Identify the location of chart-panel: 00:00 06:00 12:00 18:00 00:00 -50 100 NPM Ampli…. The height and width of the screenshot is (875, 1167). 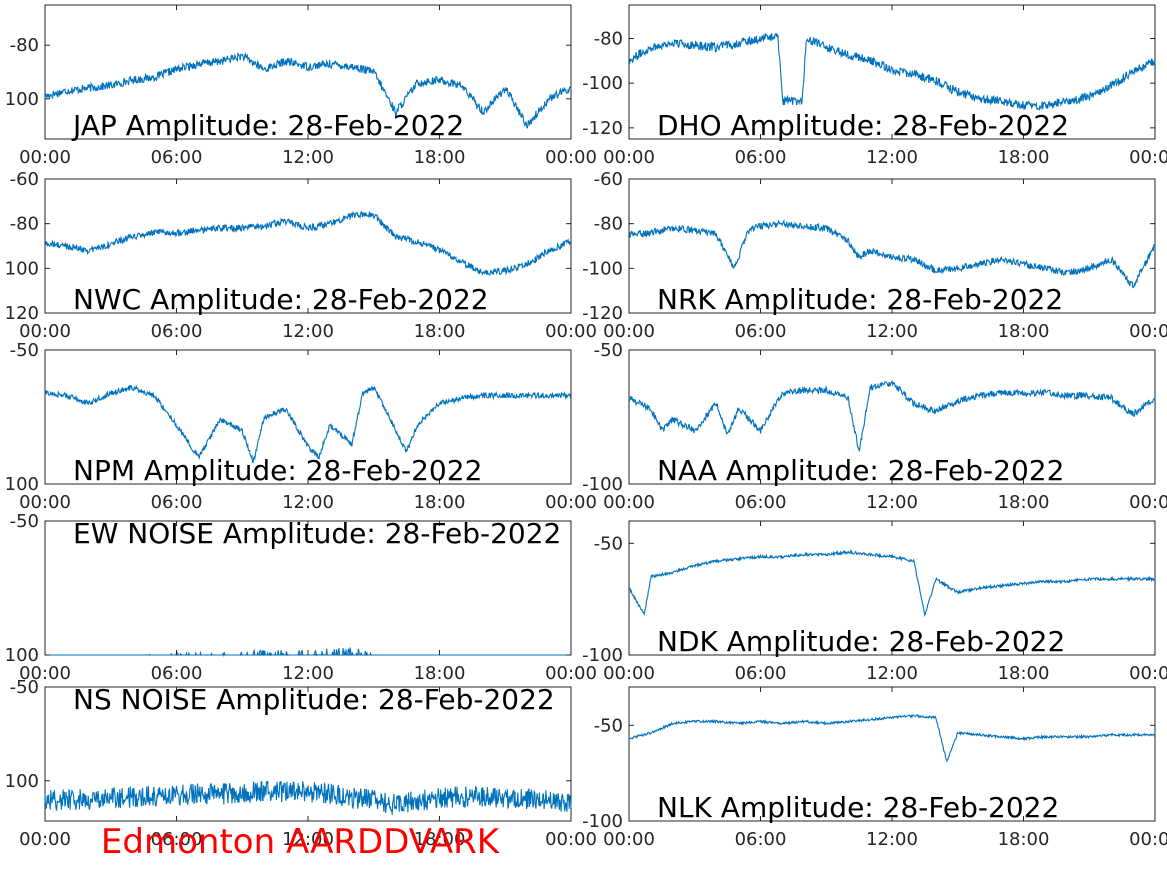
(301, 426).